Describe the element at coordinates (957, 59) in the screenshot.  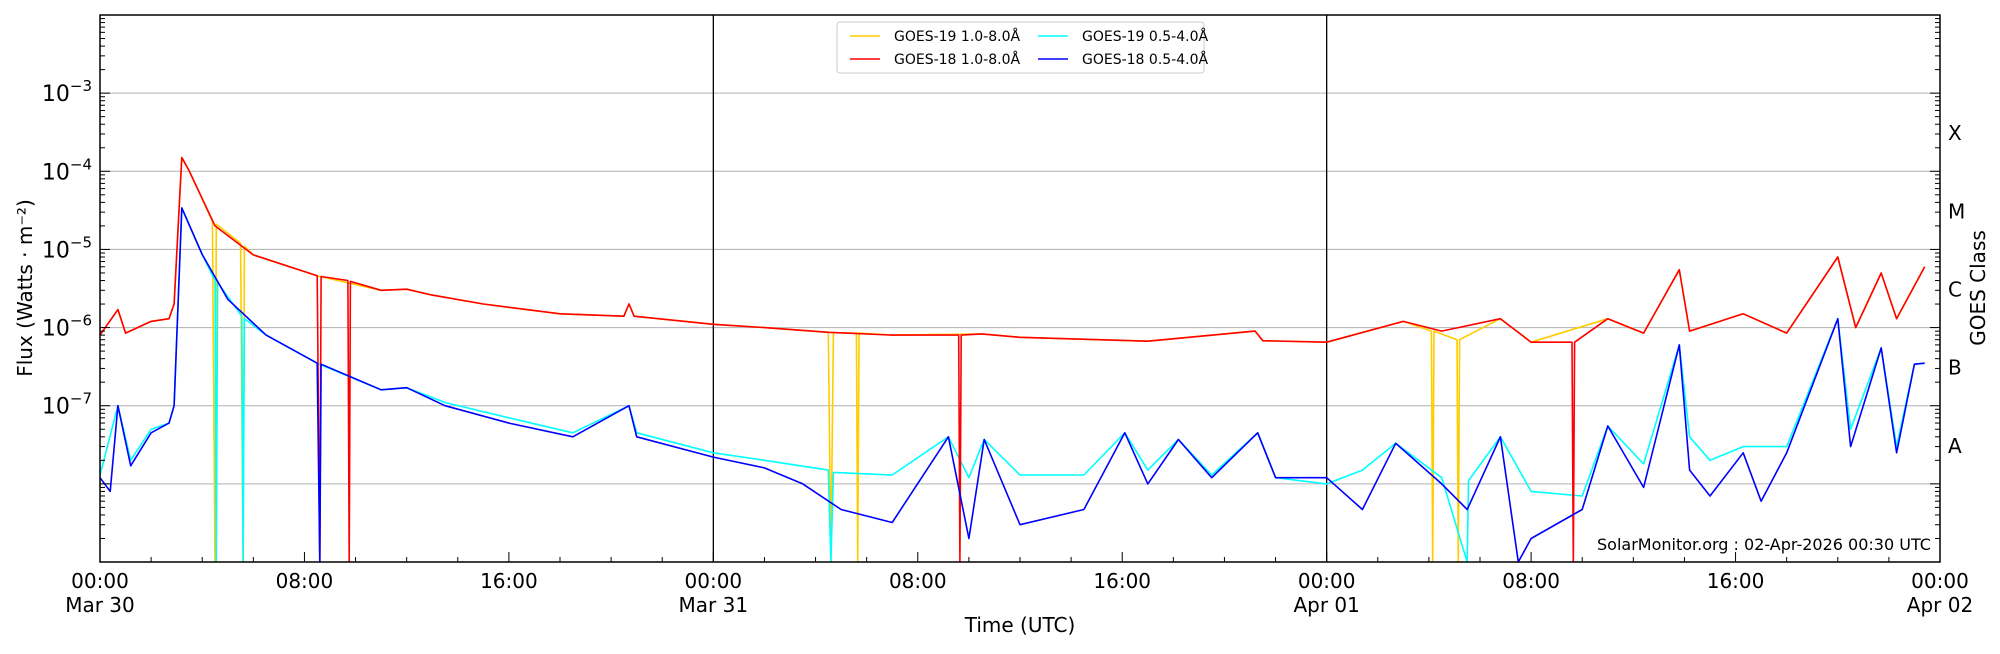
I see `legend-label: GOES-18 1.0-8.0Å` at that location.